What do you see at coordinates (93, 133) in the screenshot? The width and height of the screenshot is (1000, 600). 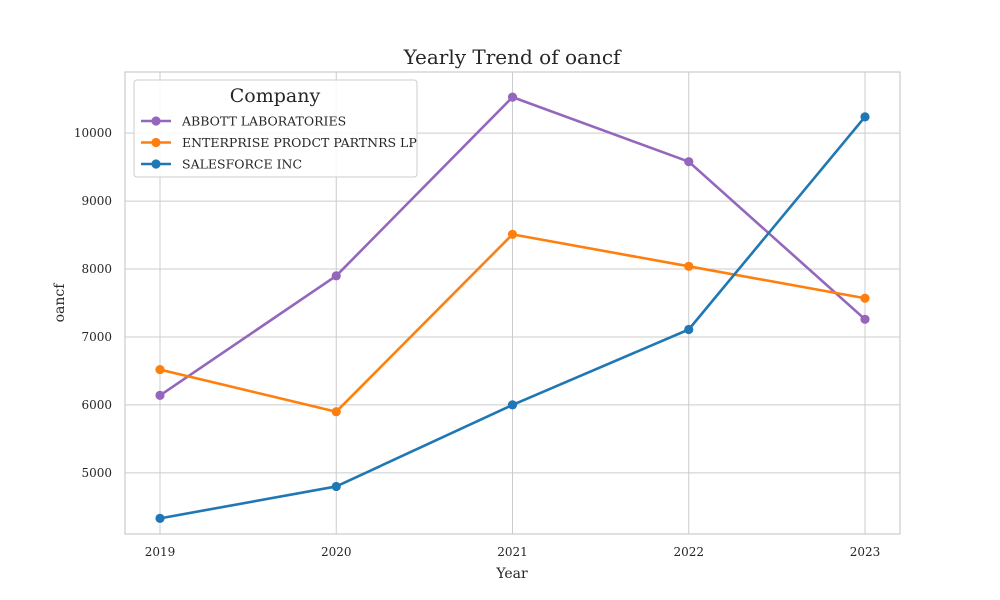 I see `y-tick-label: 10000` at bounding box center [93, 133].